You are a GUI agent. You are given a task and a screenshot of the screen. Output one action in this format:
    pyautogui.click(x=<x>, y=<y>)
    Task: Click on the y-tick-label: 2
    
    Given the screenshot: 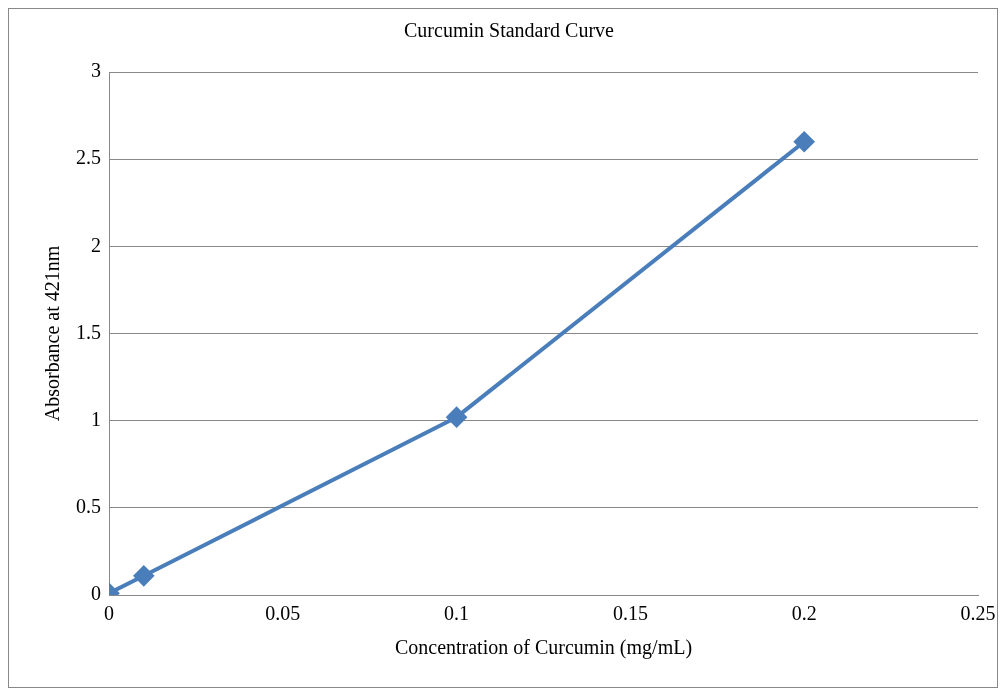 What is the action you would take?
    pyautogui.click(x=96, y=244)
    